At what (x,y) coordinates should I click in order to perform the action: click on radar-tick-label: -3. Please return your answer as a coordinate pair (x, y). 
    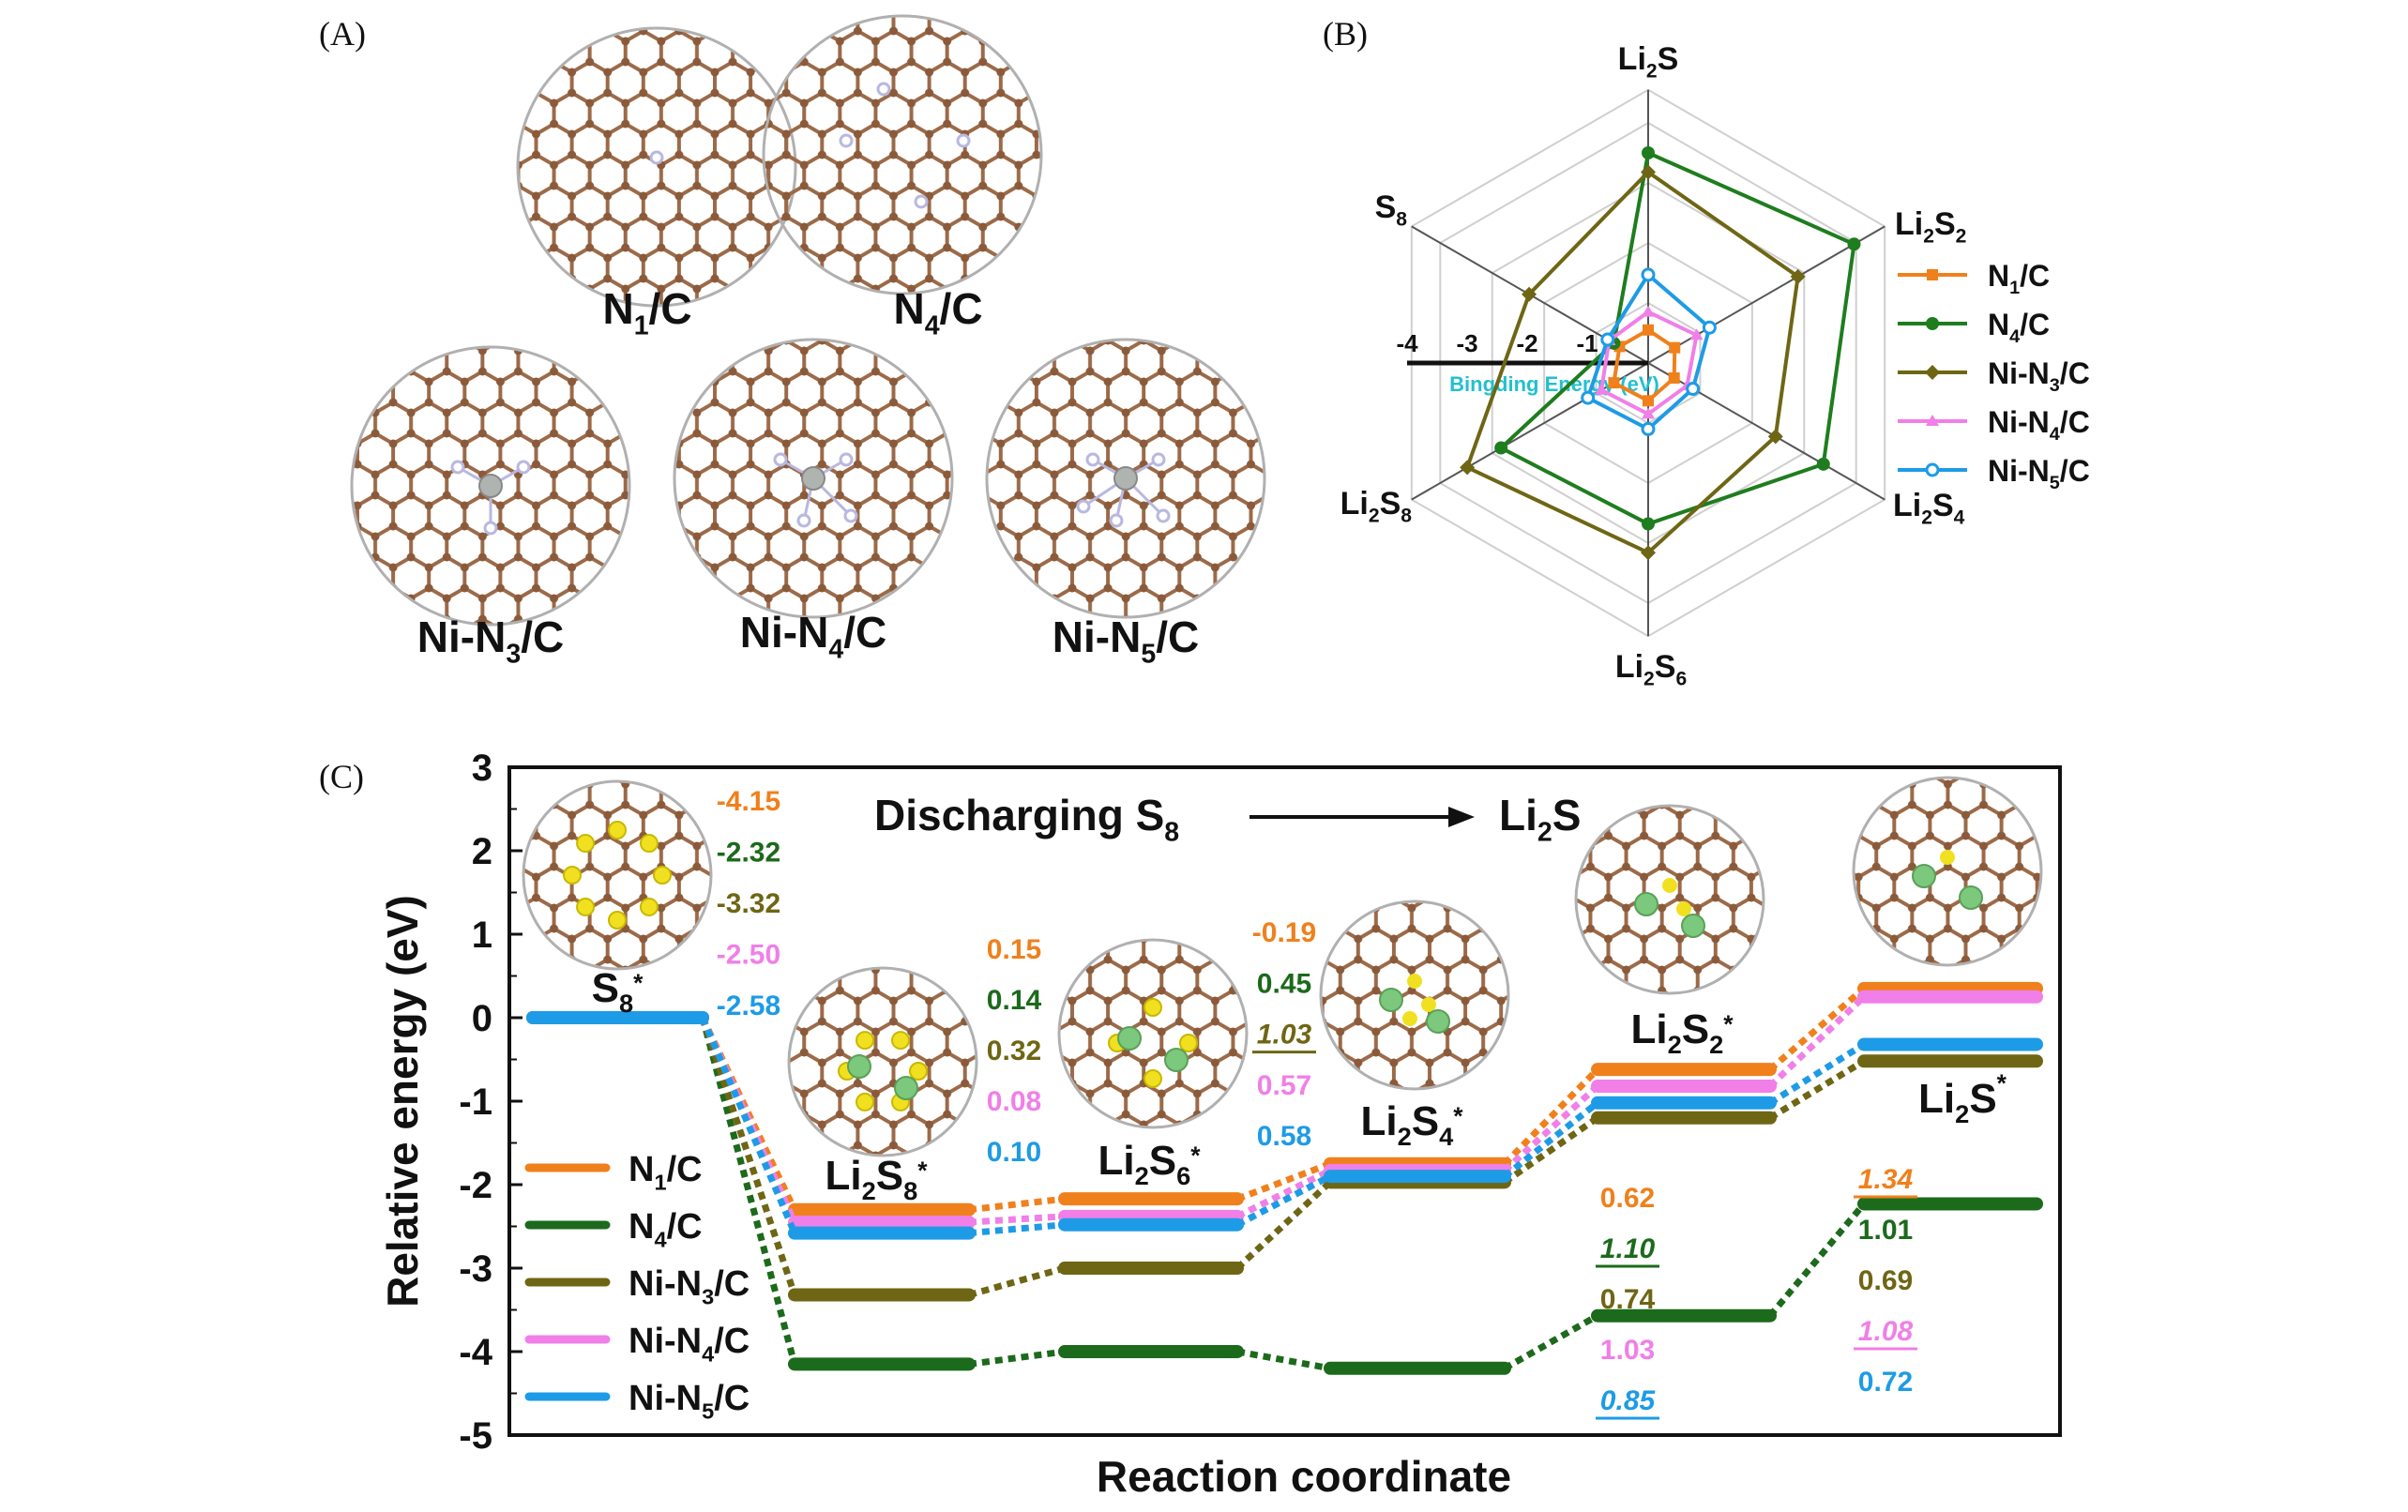
    Looking at the image, I should click on (1467, 343).